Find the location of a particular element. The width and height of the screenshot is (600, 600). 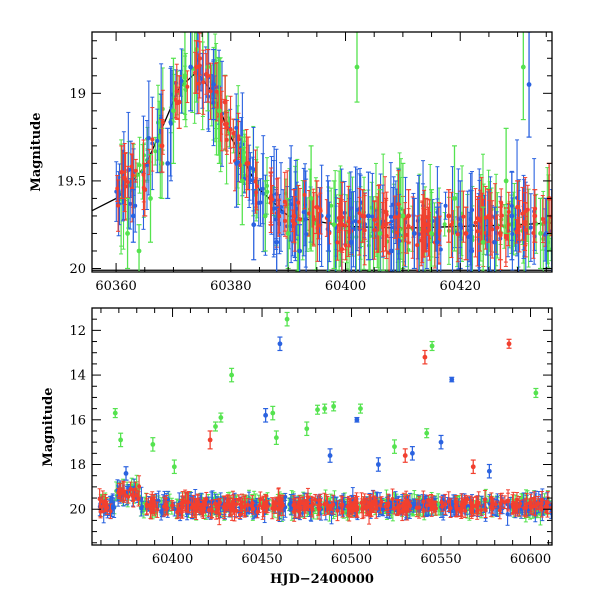

top-y-tick-label: 19 is located at coordinates (77, 94).